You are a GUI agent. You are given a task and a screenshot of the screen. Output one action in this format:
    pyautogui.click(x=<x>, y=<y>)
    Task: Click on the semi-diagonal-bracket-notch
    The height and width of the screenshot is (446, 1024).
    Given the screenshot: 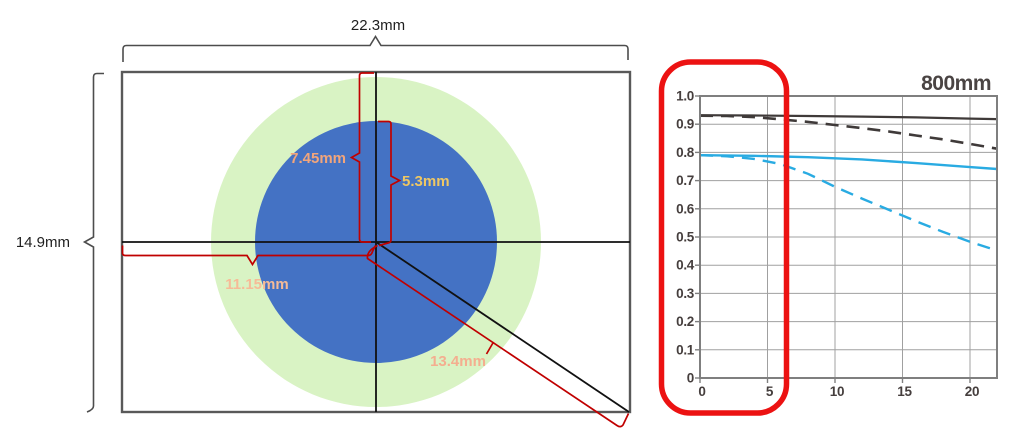 What is the action you would take?
    pyautogui.click(x=490, y=348)
    